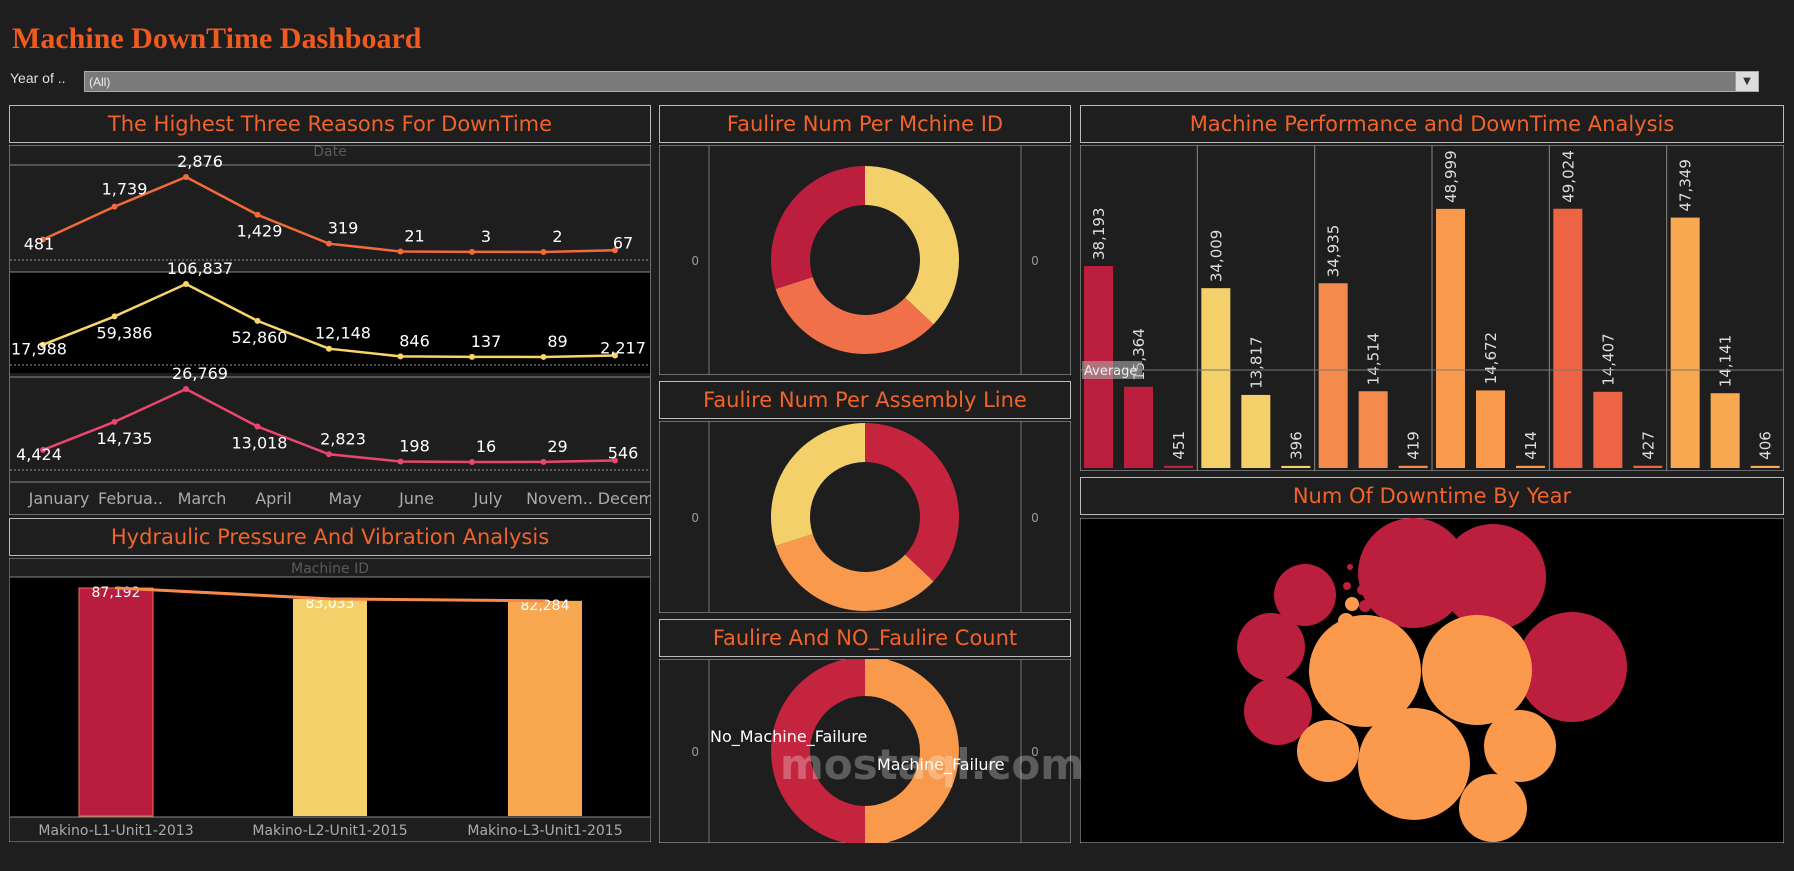  I want to click on date-axis-label: Date, so click(329, 152).